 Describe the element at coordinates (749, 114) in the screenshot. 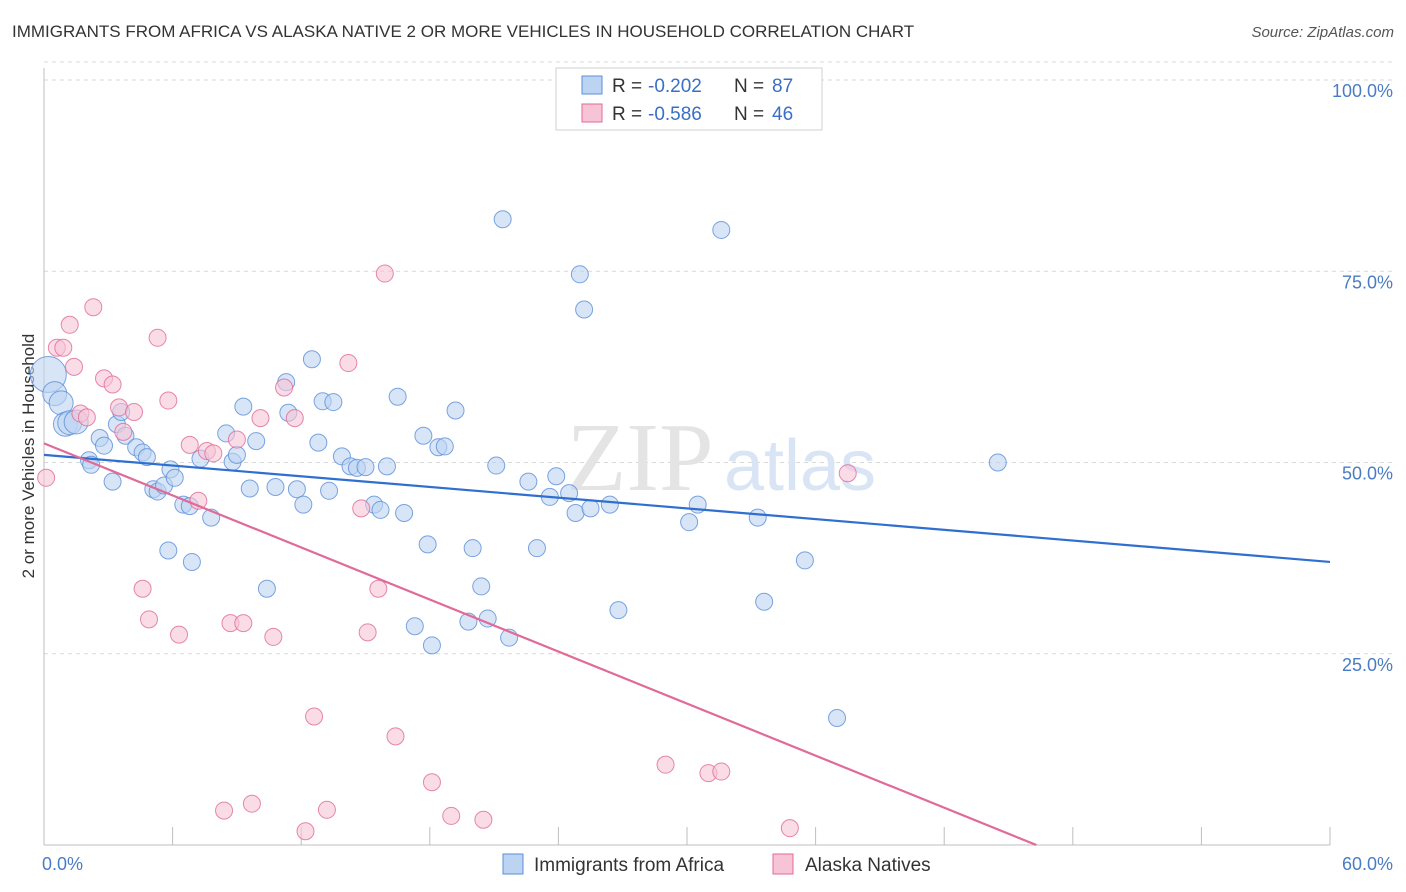

I see `legend-n-label-2: N =` at that location.